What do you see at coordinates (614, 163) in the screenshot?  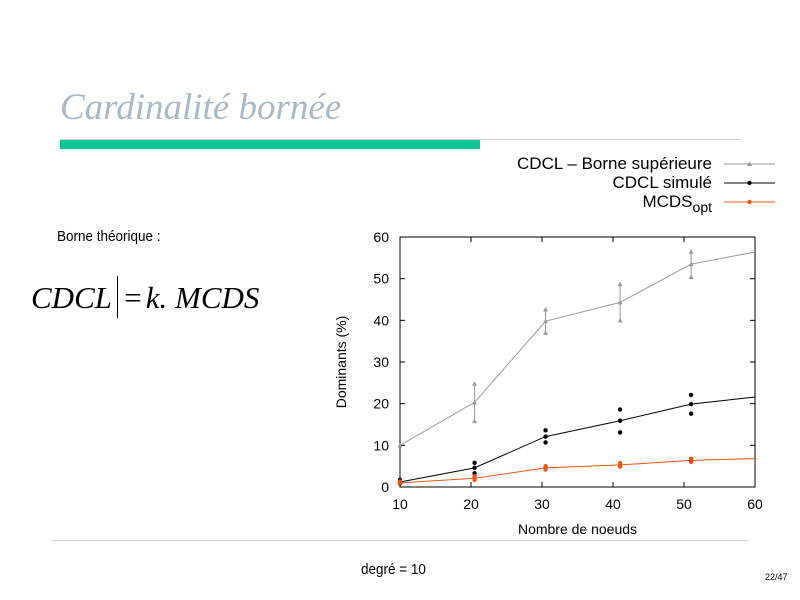 I see `legend-label: CDCL – Borne supérieure` at bounding box center [614, 163].